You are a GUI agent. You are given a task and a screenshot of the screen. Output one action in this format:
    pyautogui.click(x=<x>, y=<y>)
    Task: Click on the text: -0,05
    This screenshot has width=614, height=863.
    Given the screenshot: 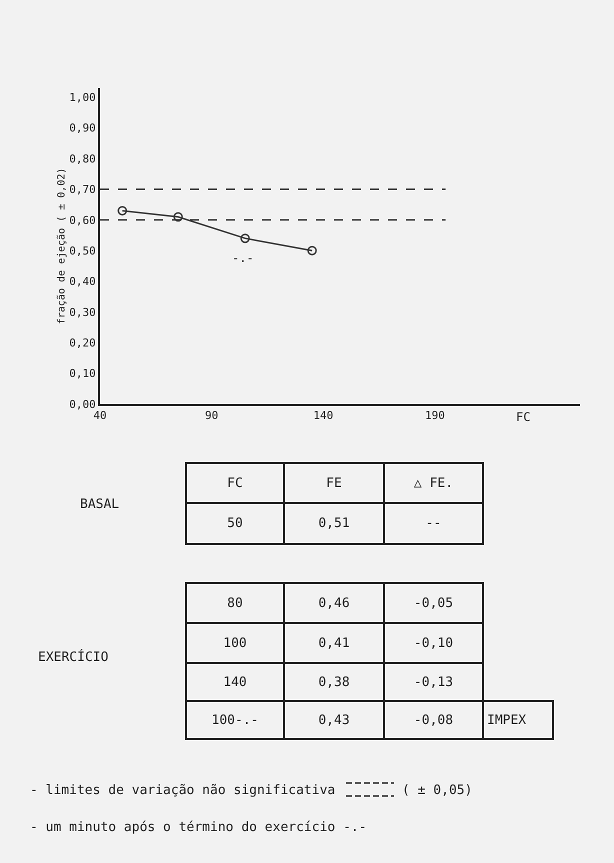 What is the action you would take?
    pyautogui.click(x=433, y=603)
    